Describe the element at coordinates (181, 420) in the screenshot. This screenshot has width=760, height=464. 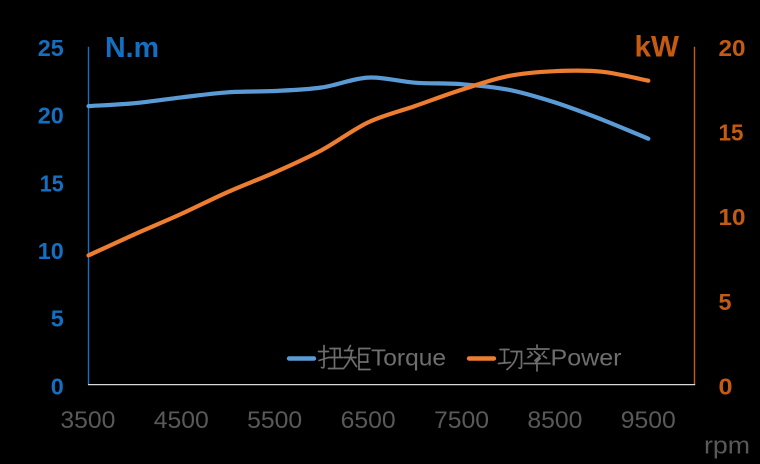
I see `svg-text: 4500` at that location.